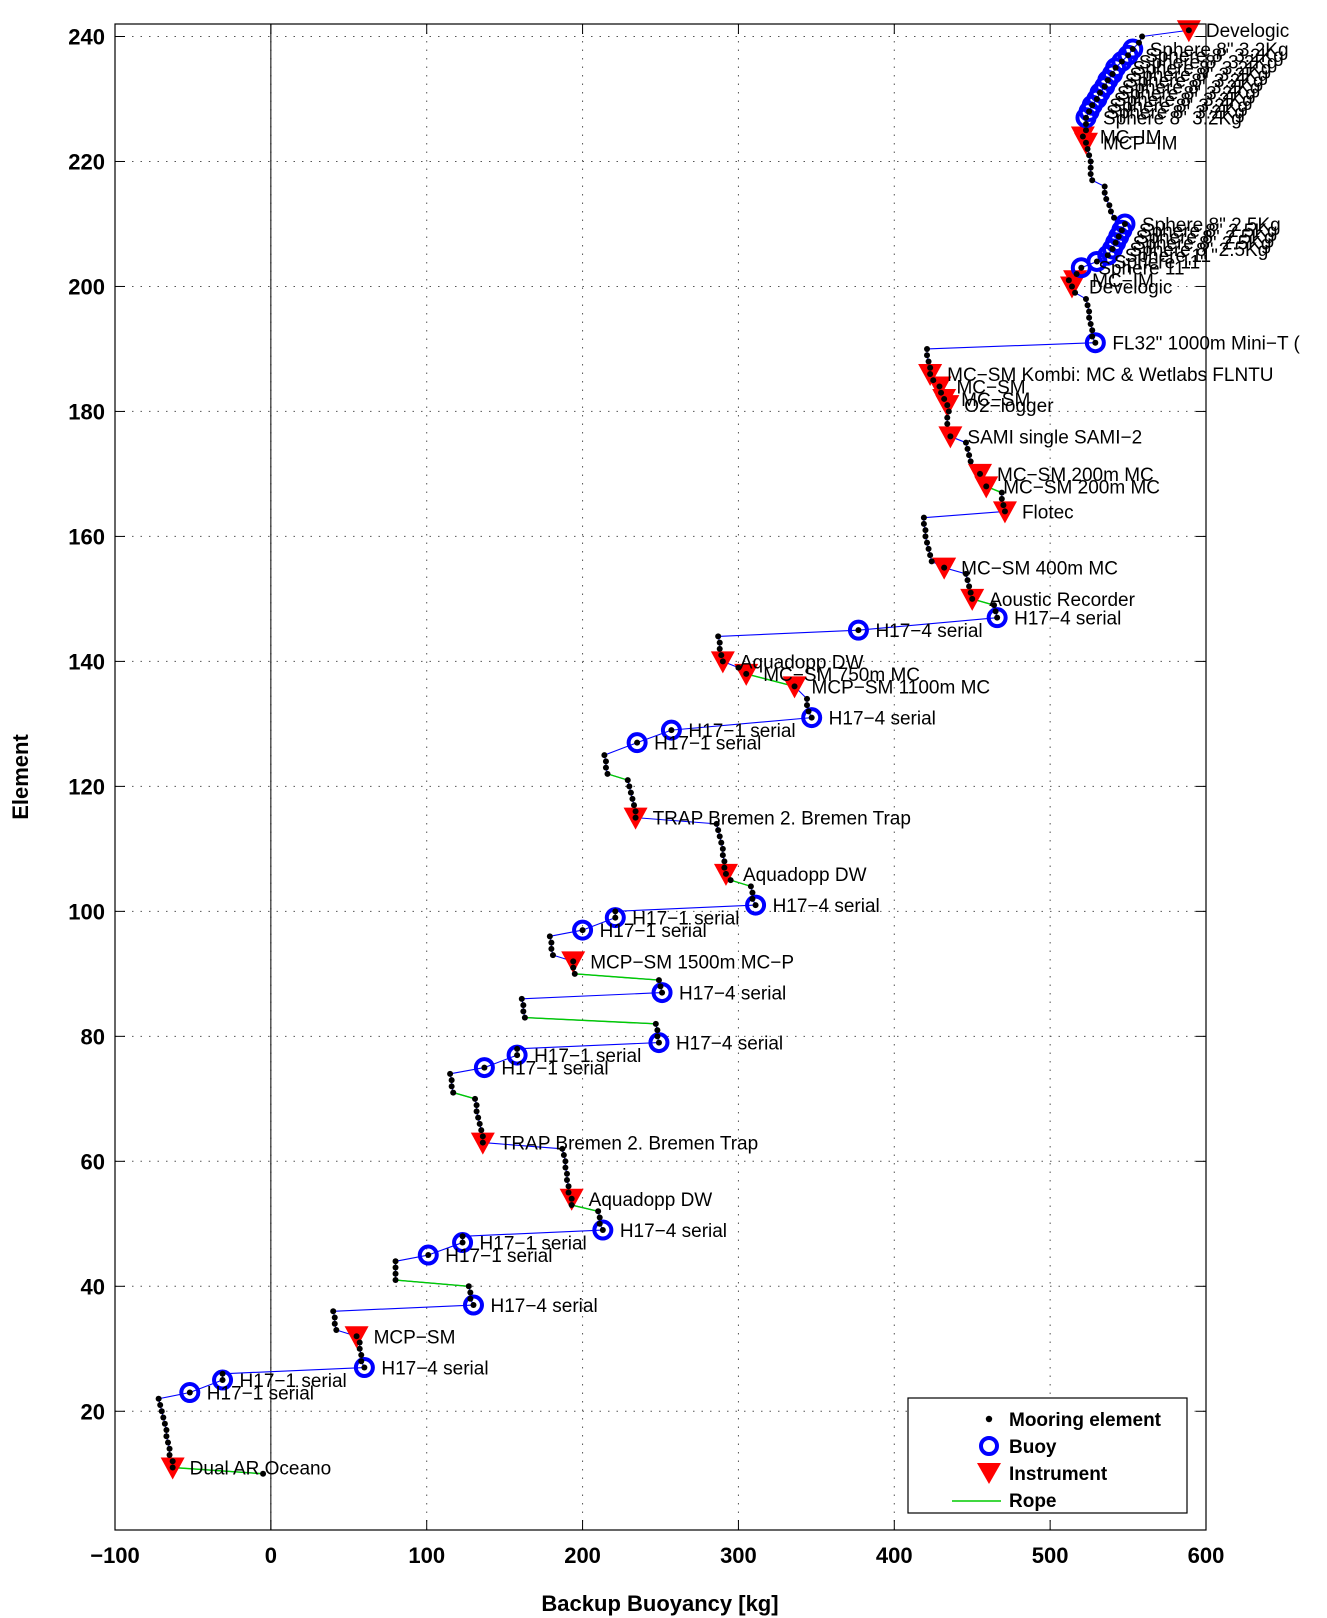 The image size is (1327, 1618). I want to click on x-axis-title: Backup Buoyancy [kg], so click(659, 1603).